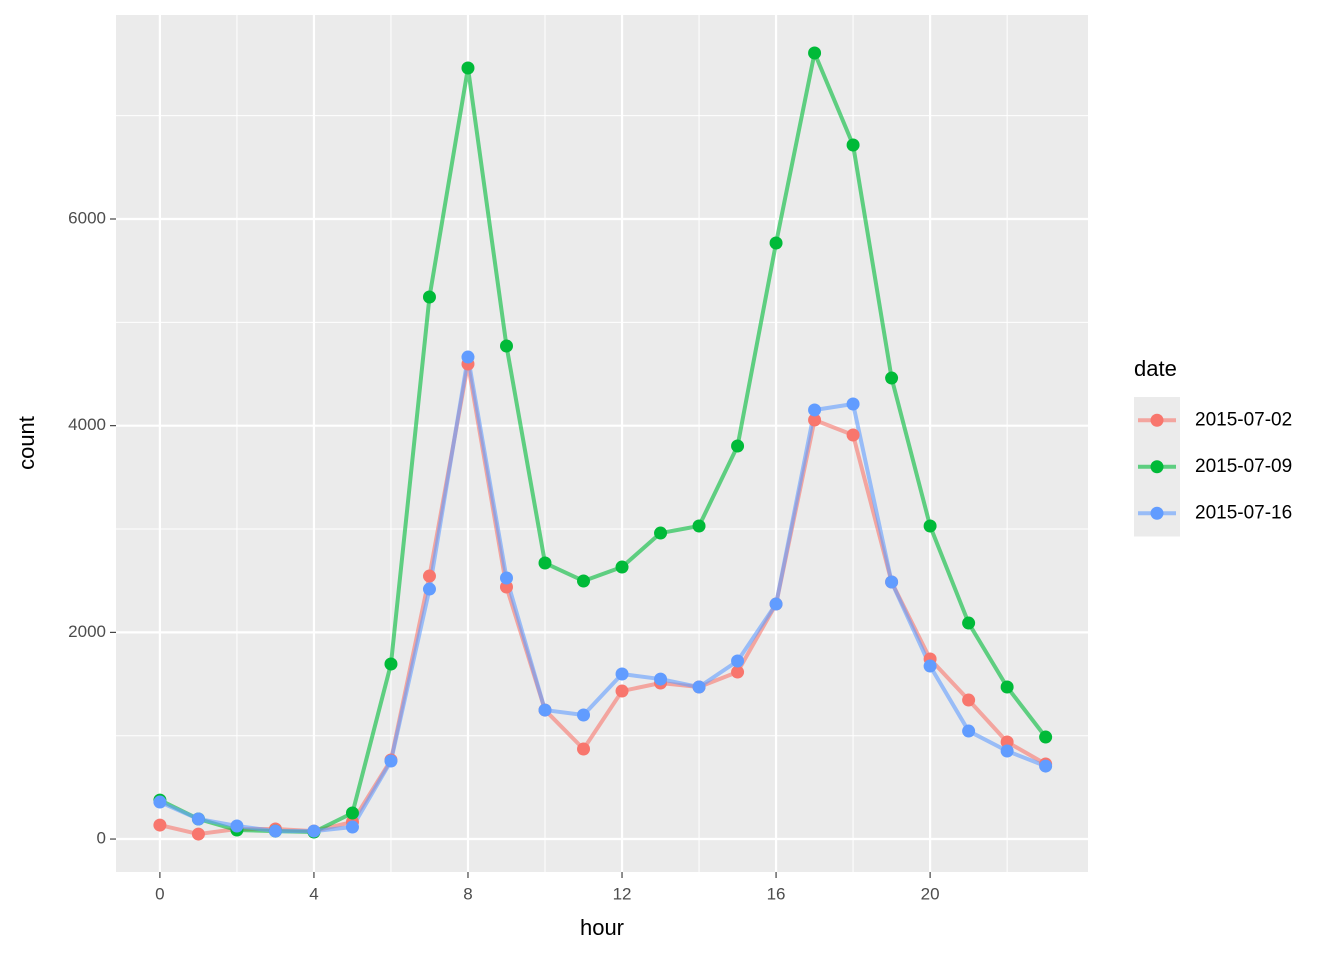 This screenshot has height=960, width=1344. I want to click on y-tick-label: 2000, so click(87, 631).